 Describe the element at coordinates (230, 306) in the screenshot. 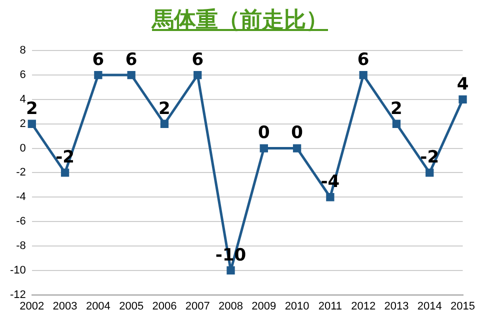

I see `x-tick-label: 2008` at that location.